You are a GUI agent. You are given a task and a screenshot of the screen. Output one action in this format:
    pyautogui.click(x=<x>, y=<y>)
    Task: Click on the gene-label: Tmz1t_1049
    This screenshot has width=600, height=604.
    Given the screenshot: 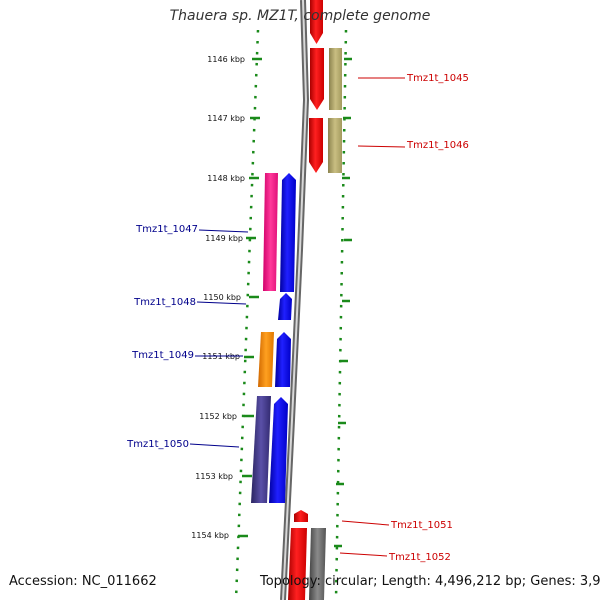 What is the action you would take?
    pyautogui.click(x=162, y=355)
    